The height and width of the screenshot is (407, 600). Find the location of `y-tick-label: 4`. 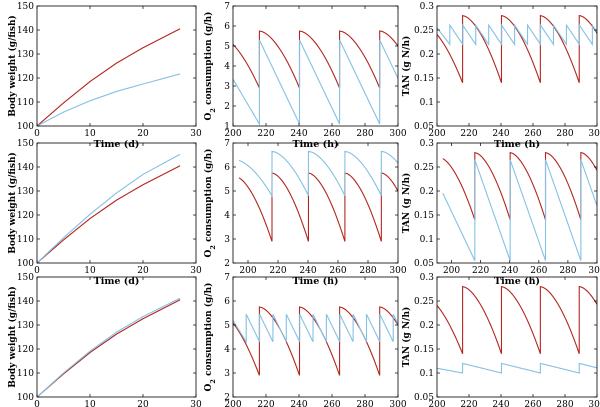

y-tick-label: 4 is located at coordinates (227, 350).